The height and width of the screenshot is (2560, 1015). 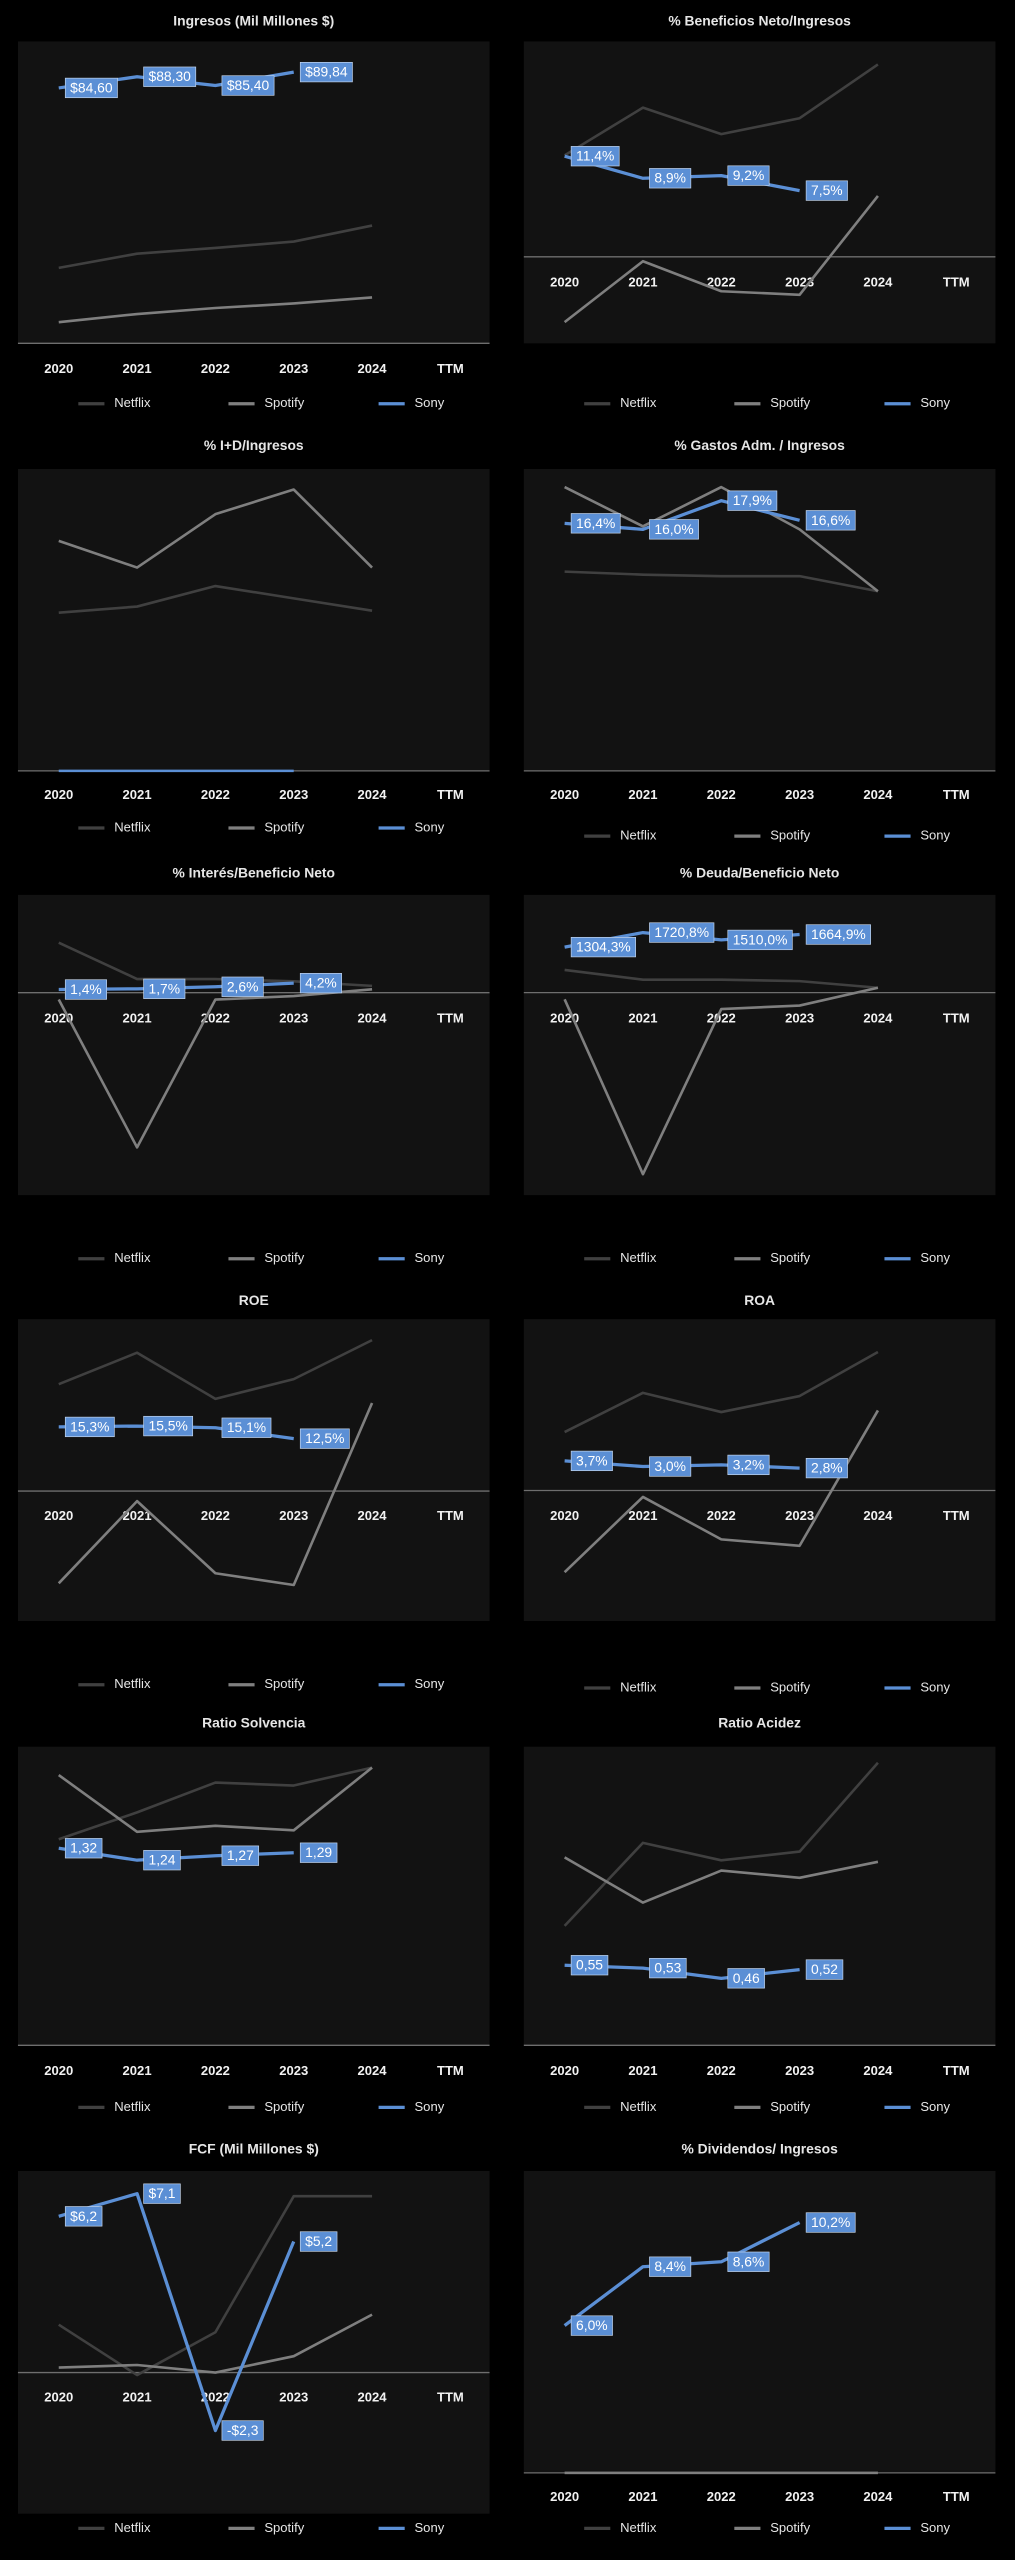 I want to click on chart-title: % Interés/Beneficio Neto, so click(x=253, y=872).